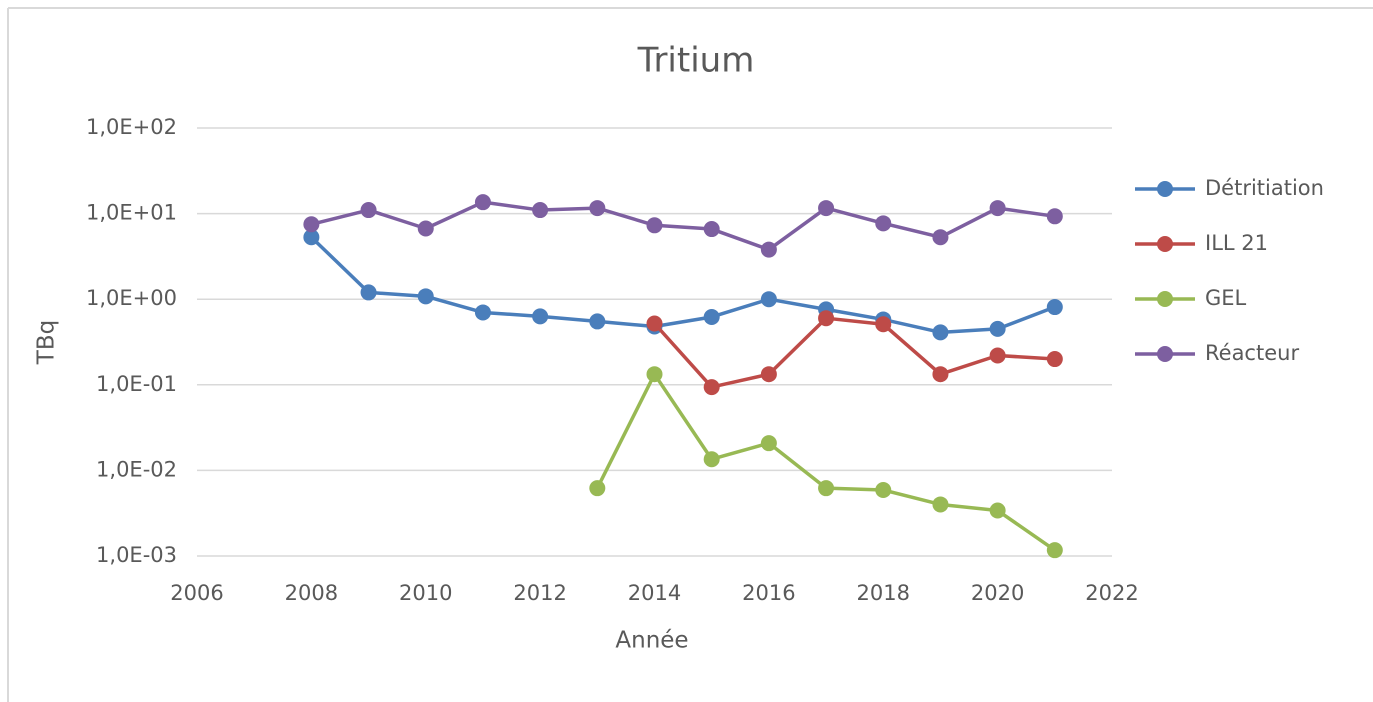 The width and height of the screenshot is (1373, 702). Describe the element at coordinates (1111, 593) in the screenshot. I see `x-tick-label: 2022` at that location.